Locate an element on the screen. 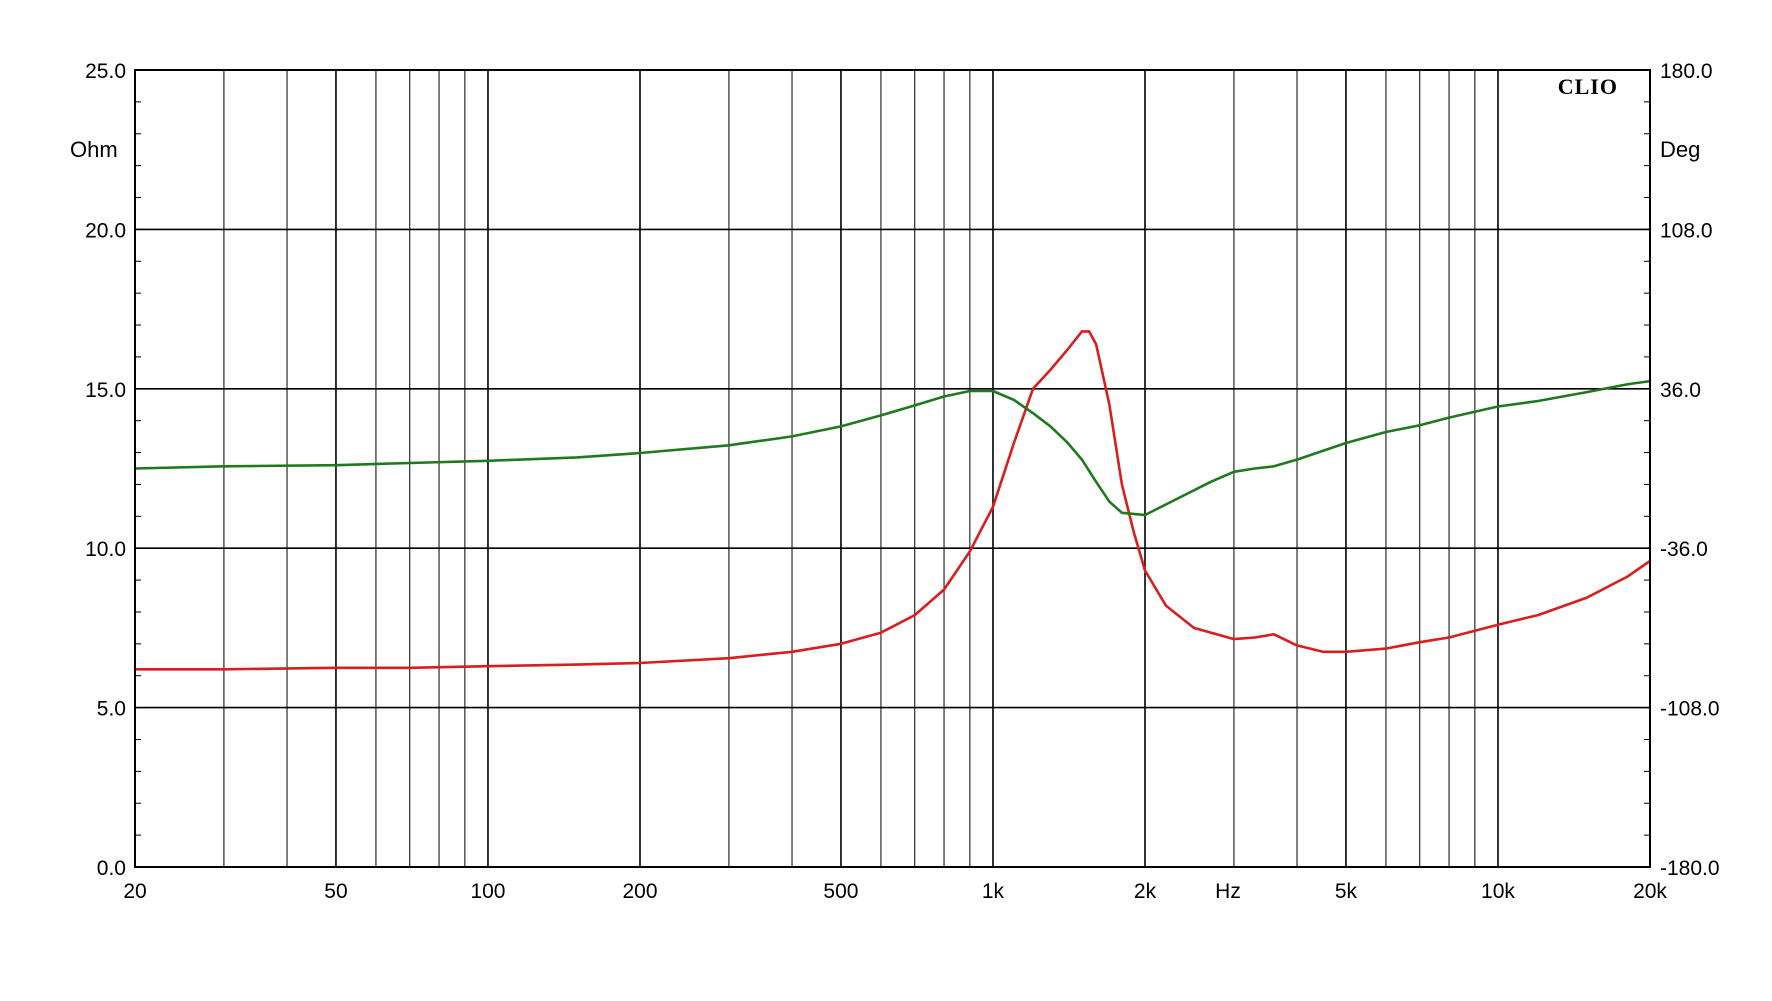 The height and width of the screenshot is (1001, 1772). x-tick-label: 10k is located at coordinates (1498, 891).